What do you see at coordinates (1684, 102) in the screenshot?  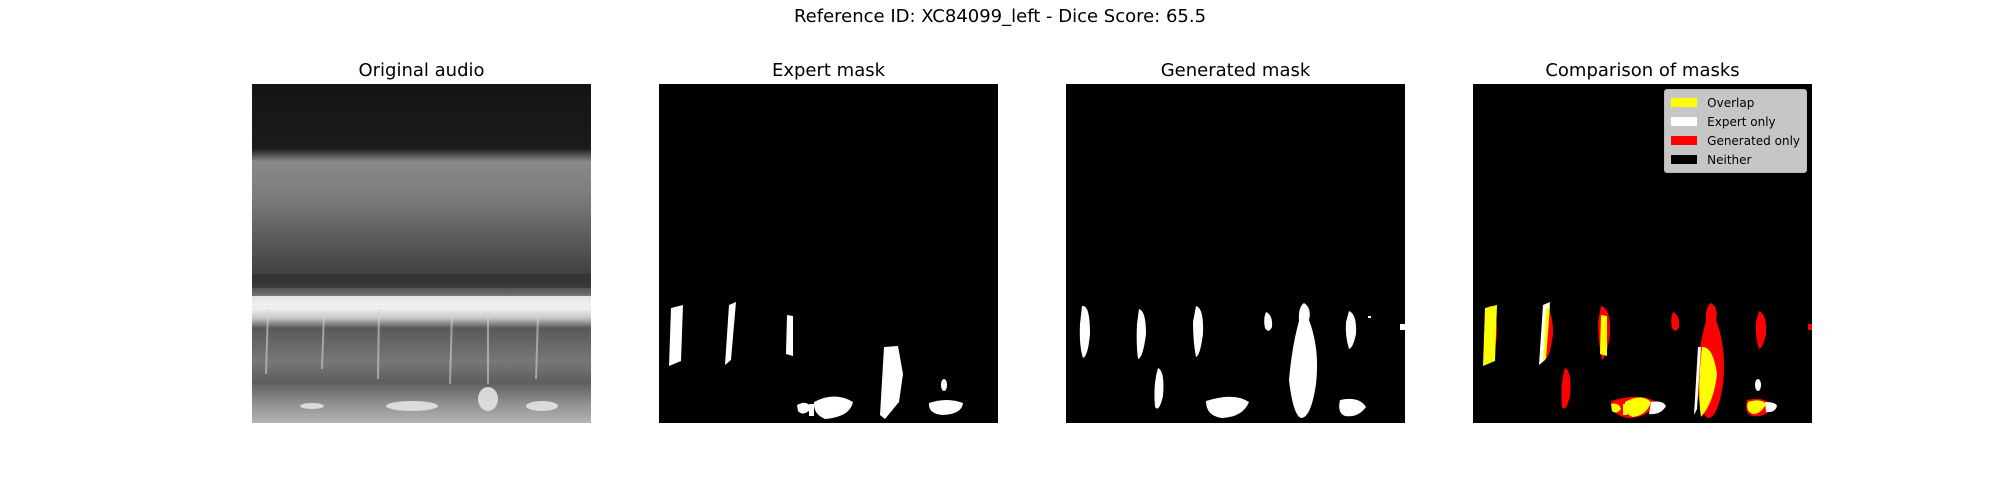 I see `legend-swatch-overlap` at bounding box center [1684, 102].